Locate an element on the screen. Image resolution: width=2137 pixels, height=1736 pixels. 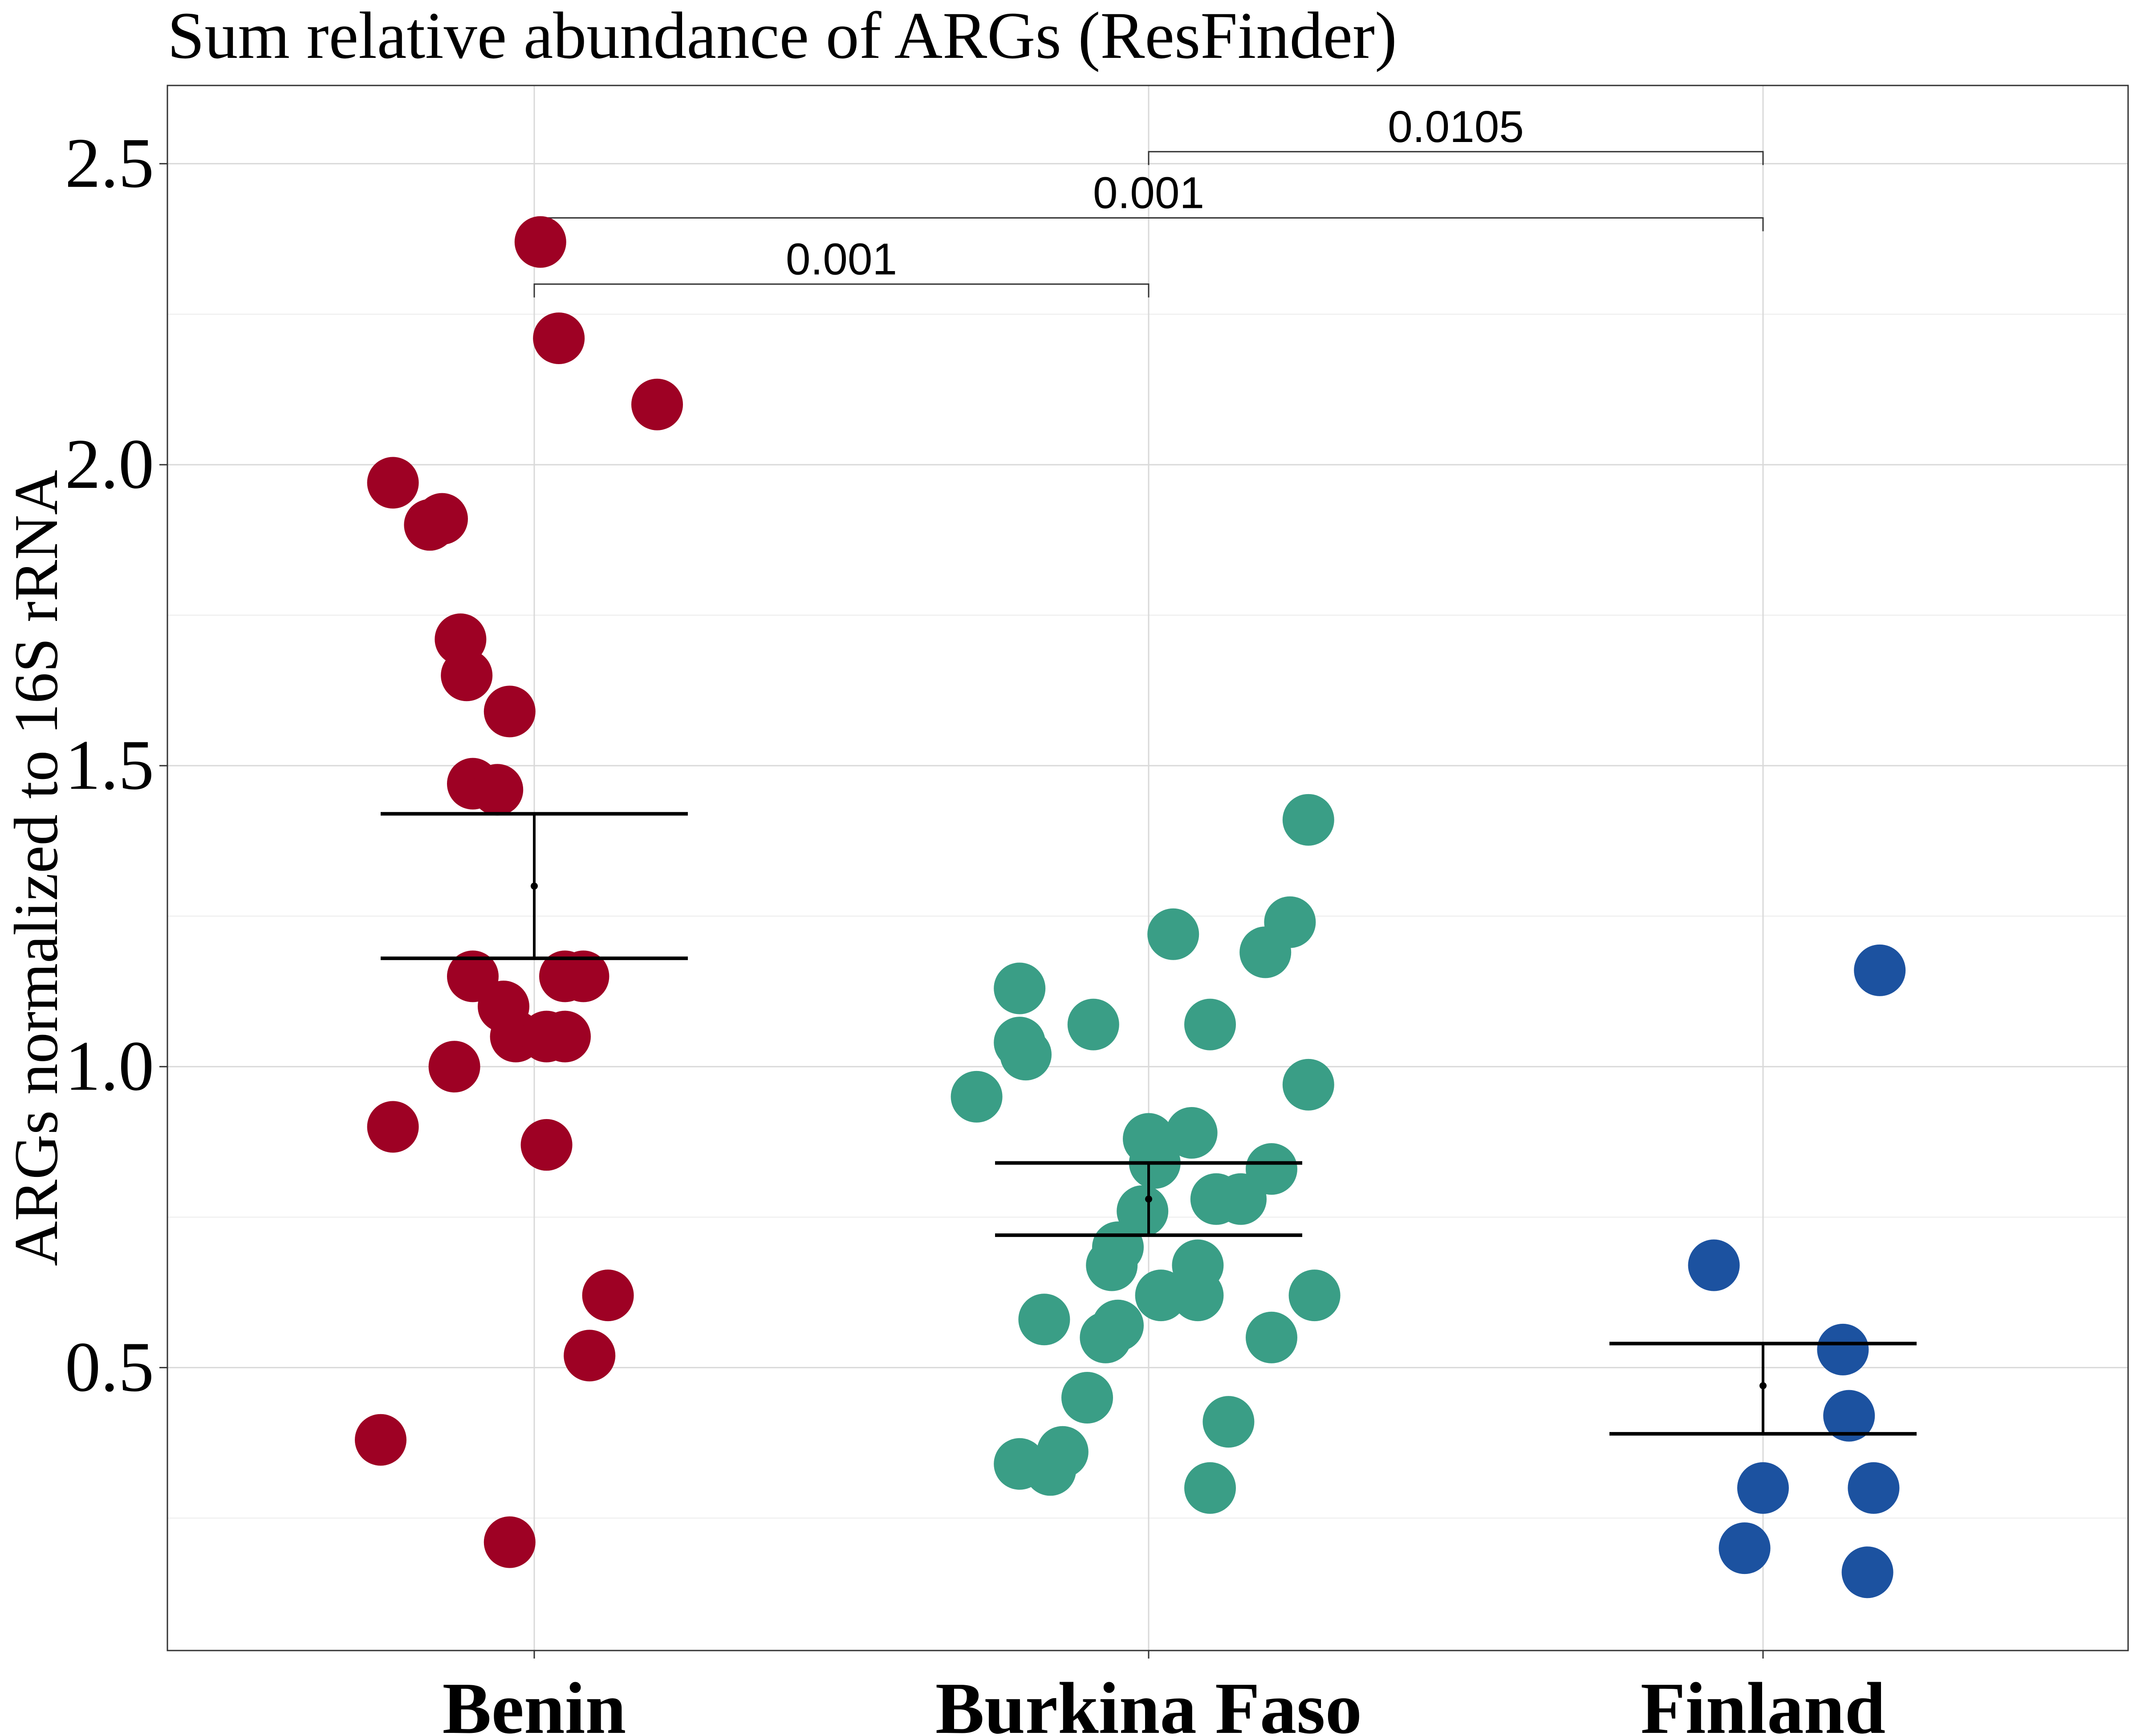
y-axis-label: ARGs normalized to 16S rRNA is located at coordinates (36, 868).